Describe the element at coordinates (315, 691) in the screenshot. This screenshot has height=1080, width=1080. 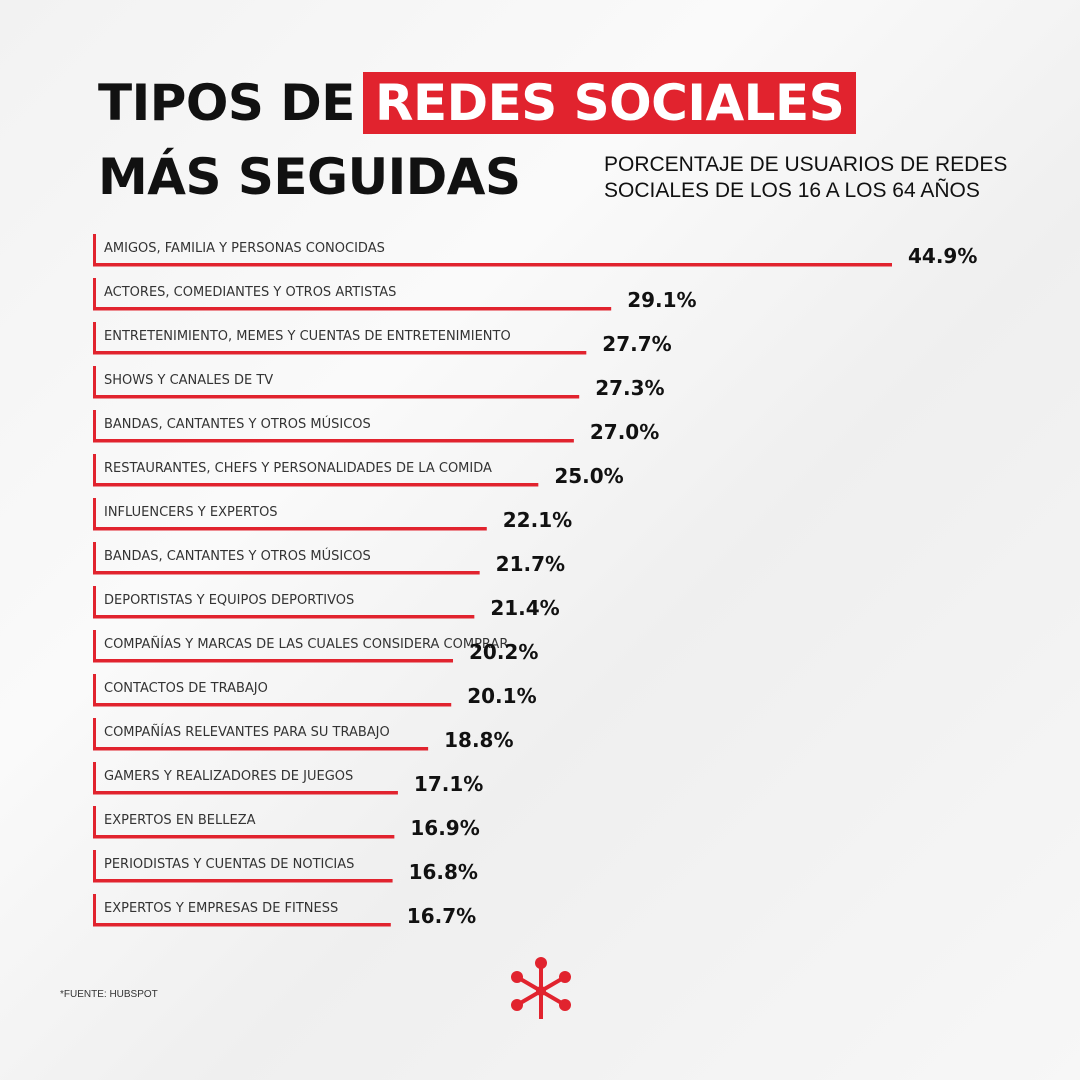
I see `bar-row: CONTACTOS DE TRABAJO 20.1%` at that location.